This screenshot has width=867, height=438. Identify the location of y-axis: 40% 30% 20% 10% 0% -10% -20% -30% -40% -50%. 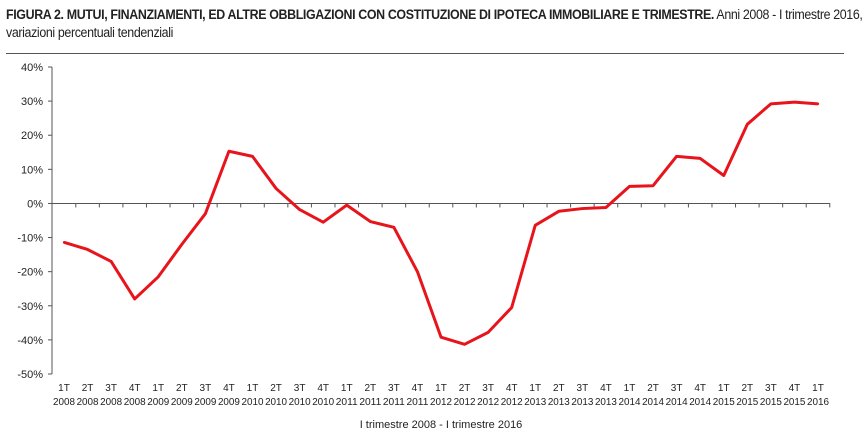
(35, 221).